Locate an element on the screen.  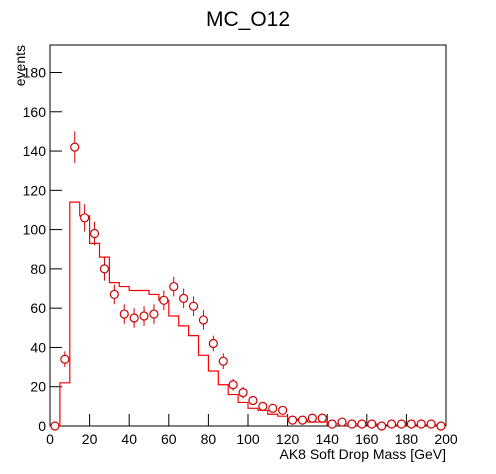
x-tick-label: 180 is located at coordinates (407, 439).